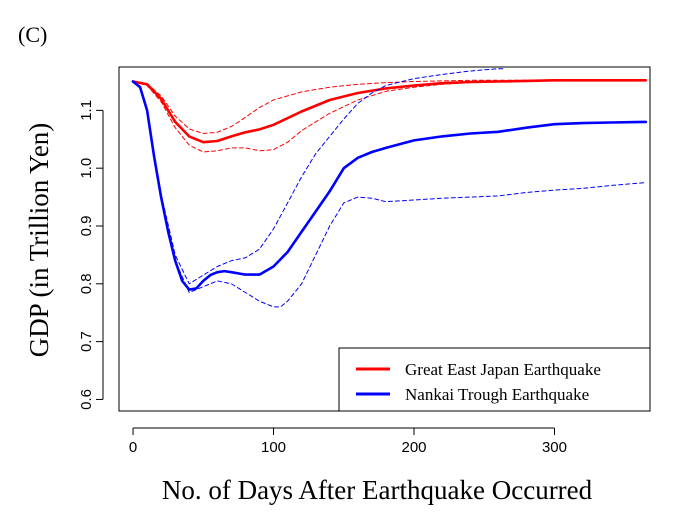 The image size is (691, 522). Describe the element at coordinates (32, 34) in the screenshot. I see `panel-label: (C)` at that location.